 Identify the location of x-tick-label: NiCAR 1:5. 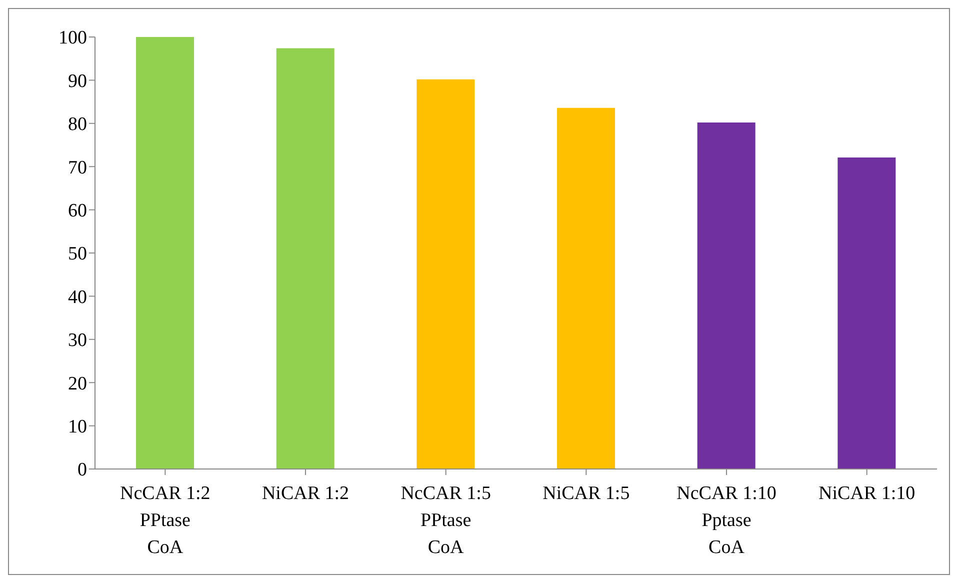
(586, 493).